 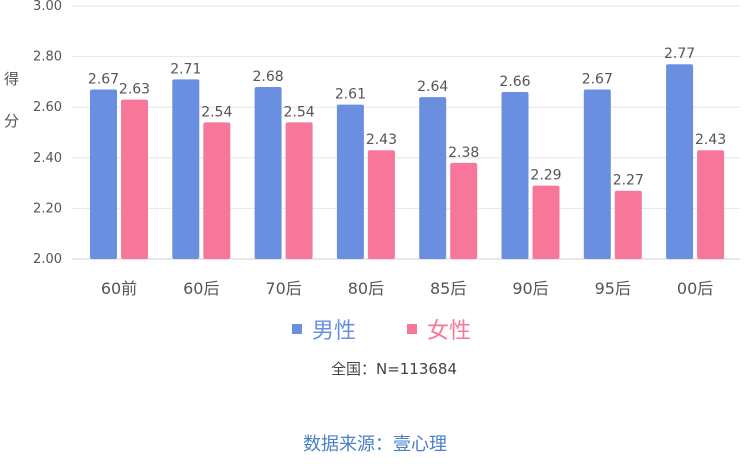 What do you see at coordinates (514, 82) in the screenshot?
I see `value-label-male: 2.66` at bounding box center [514, 82].